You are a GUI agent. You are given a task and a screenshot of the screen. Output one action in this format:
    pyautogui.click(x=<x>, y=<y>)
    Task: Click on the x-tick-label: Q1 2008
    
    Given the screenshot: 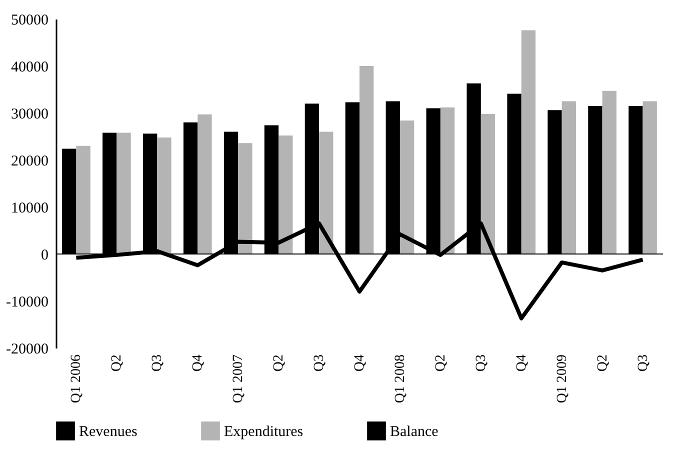 What is the action you would take?
    pyautogui.click(x=400, y=379)
    